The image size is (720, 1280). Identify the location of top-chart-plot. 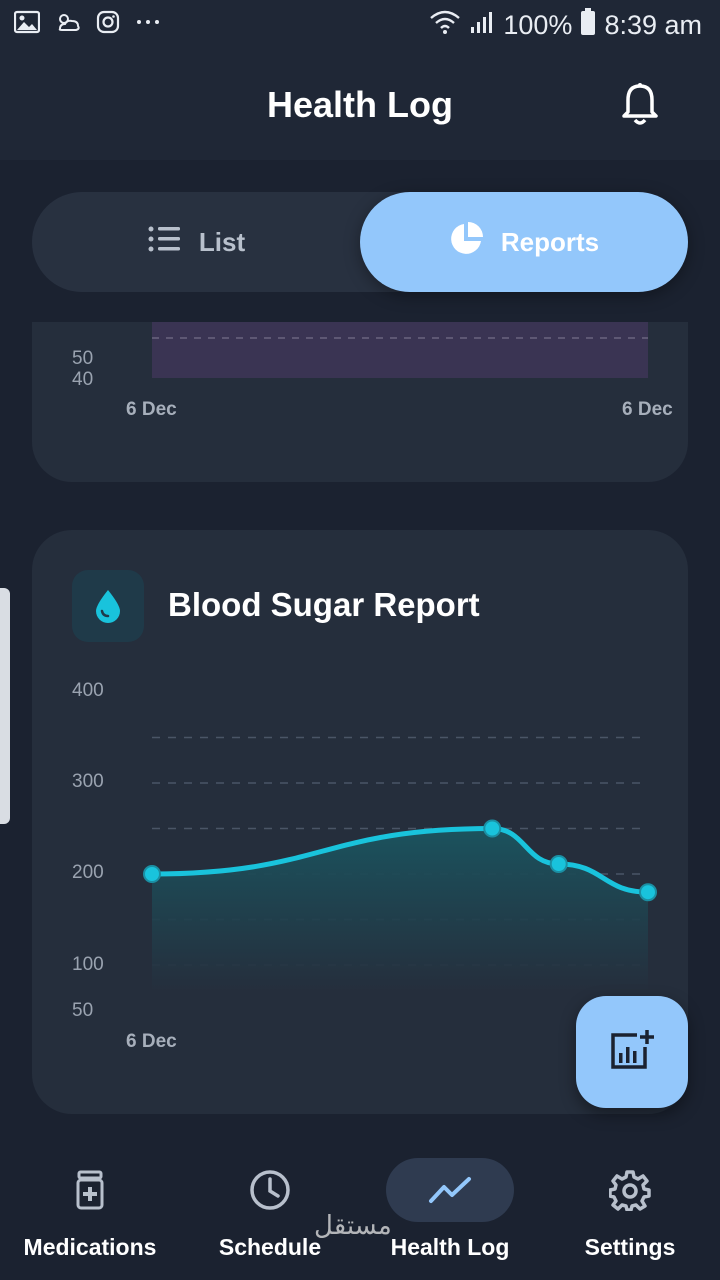
(400, 350).